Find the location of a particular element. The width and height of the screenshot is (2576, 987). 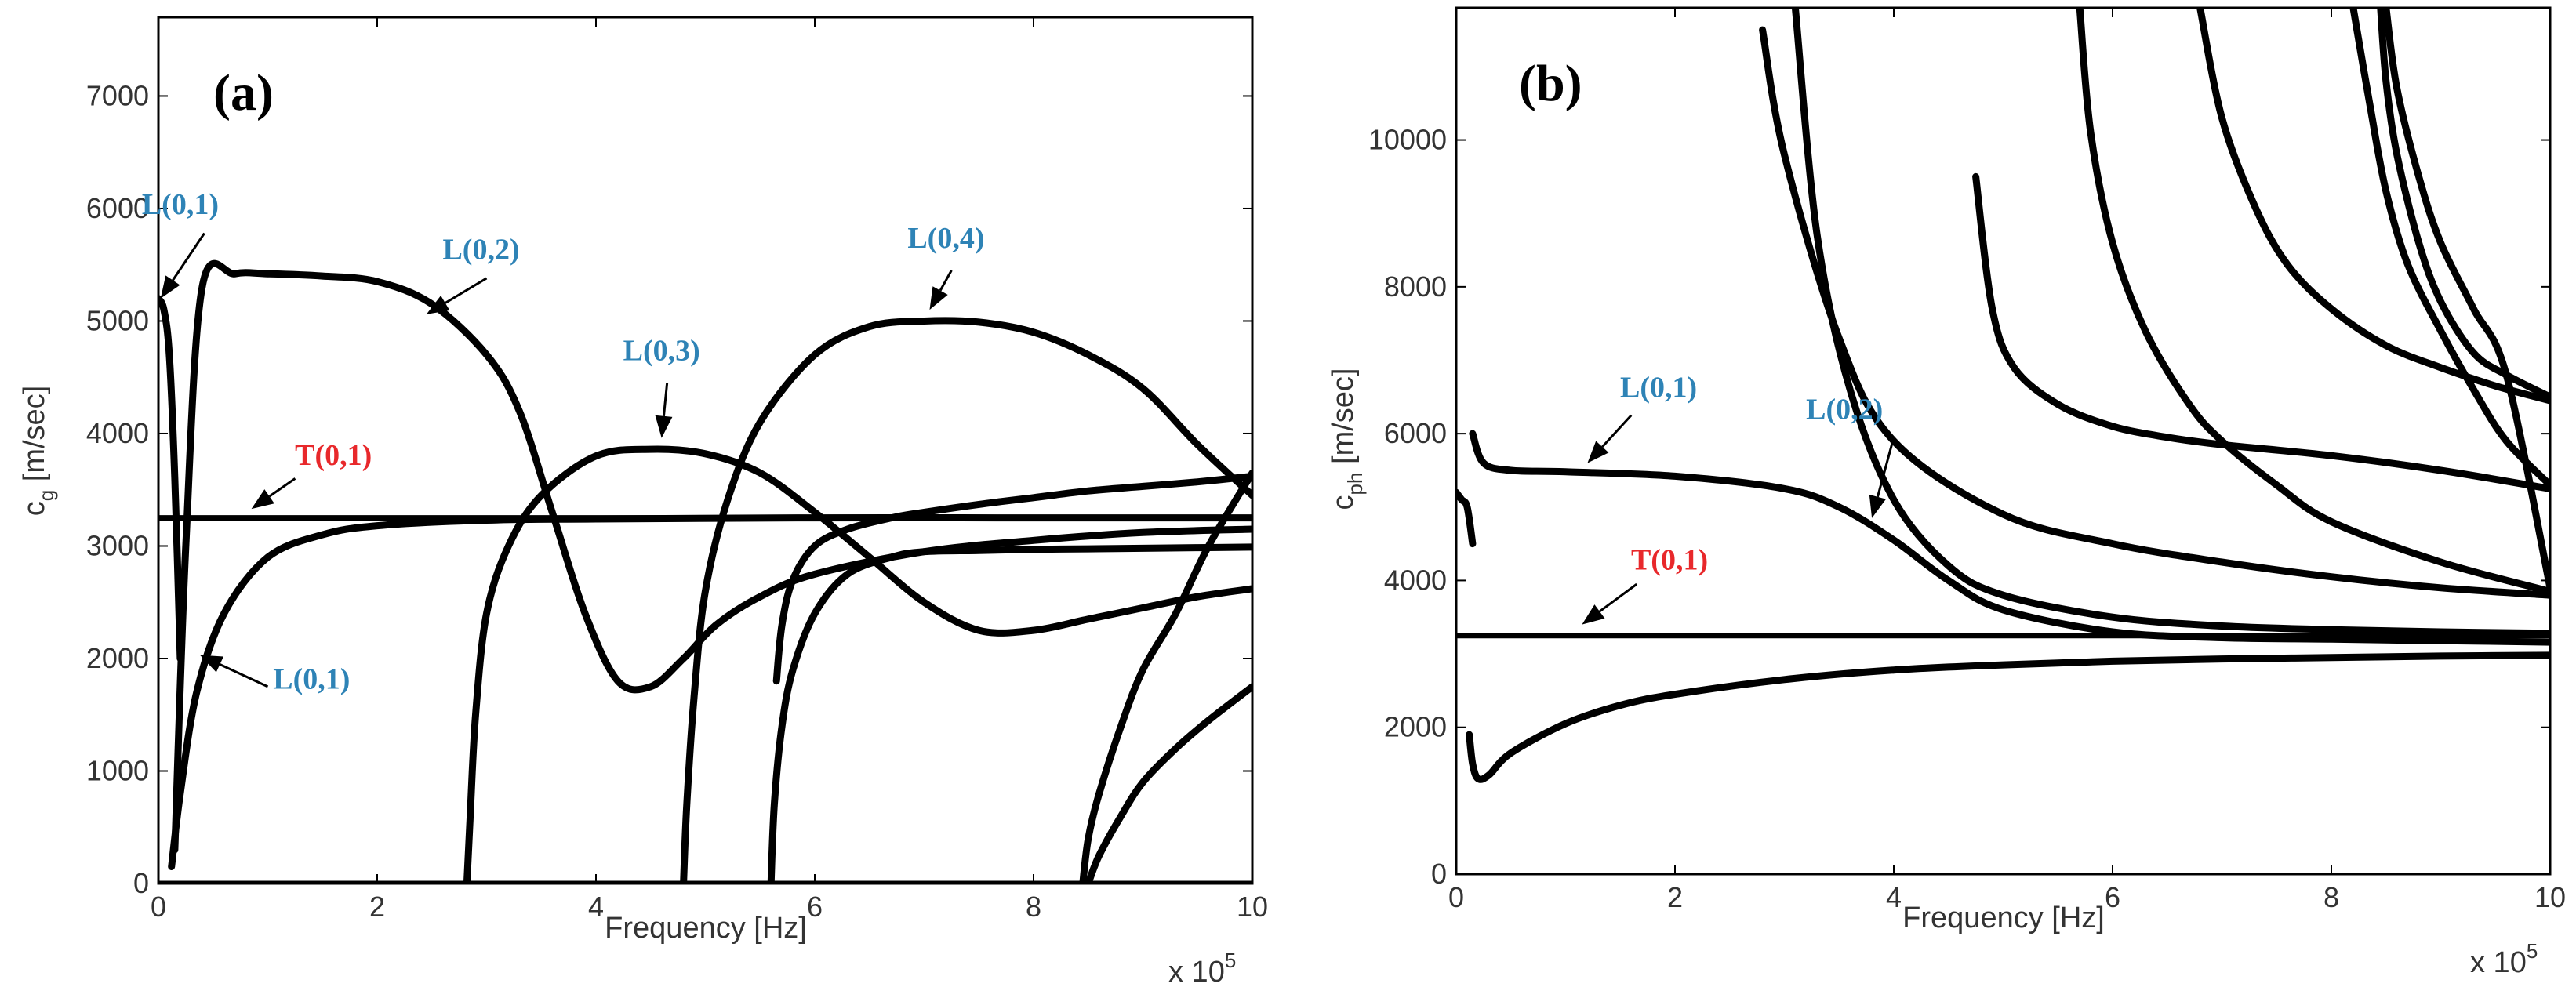

x-multiplier-text-b: x 10 is located at coordinates (2498, 962).